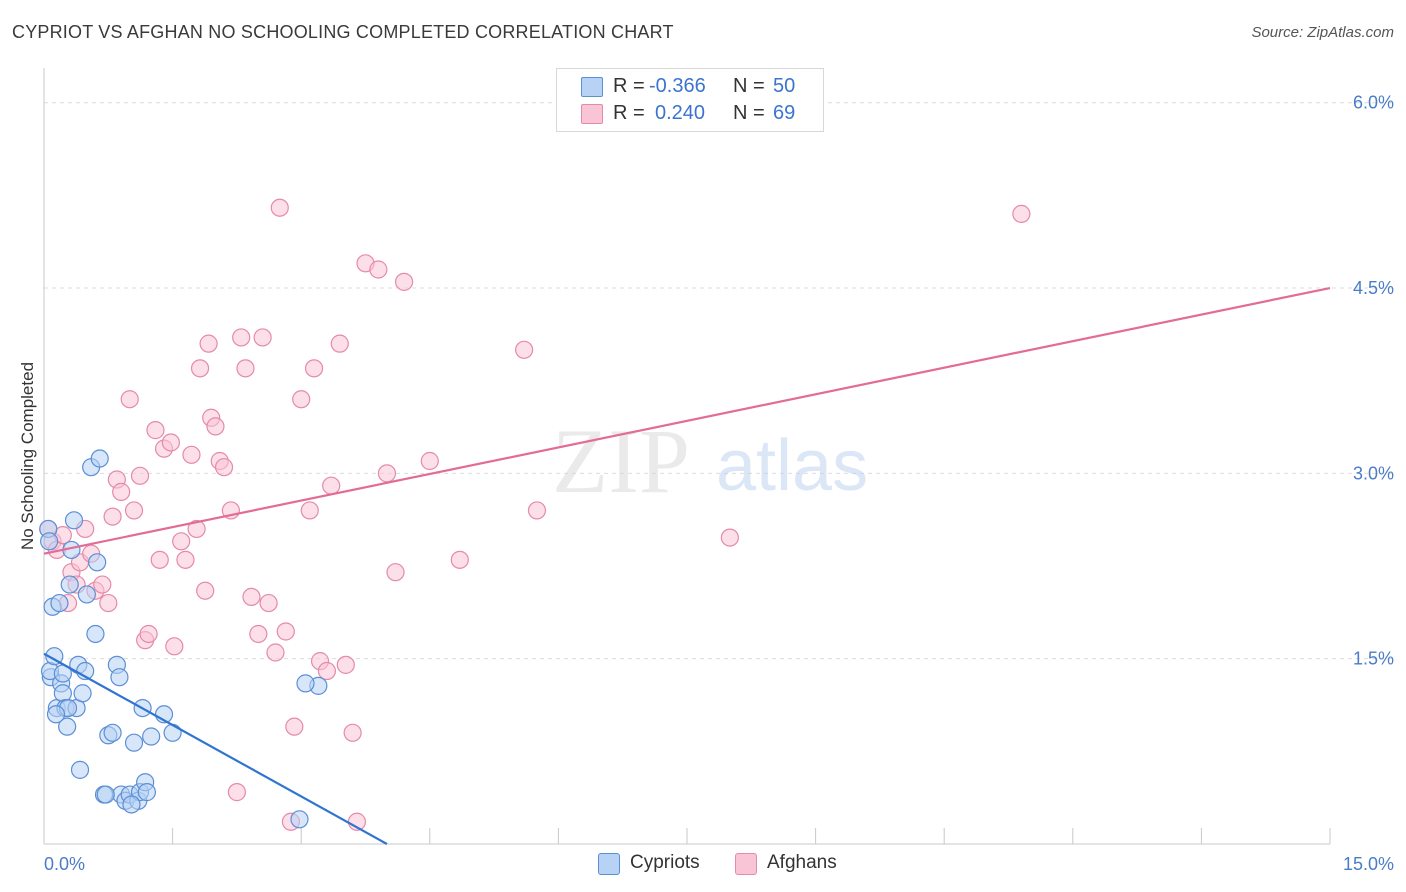  What do you see at coordinates (1373, 659) in the screenshot?
I see `y-tick-label: 1.5%` at bounding box center [1373, 659].